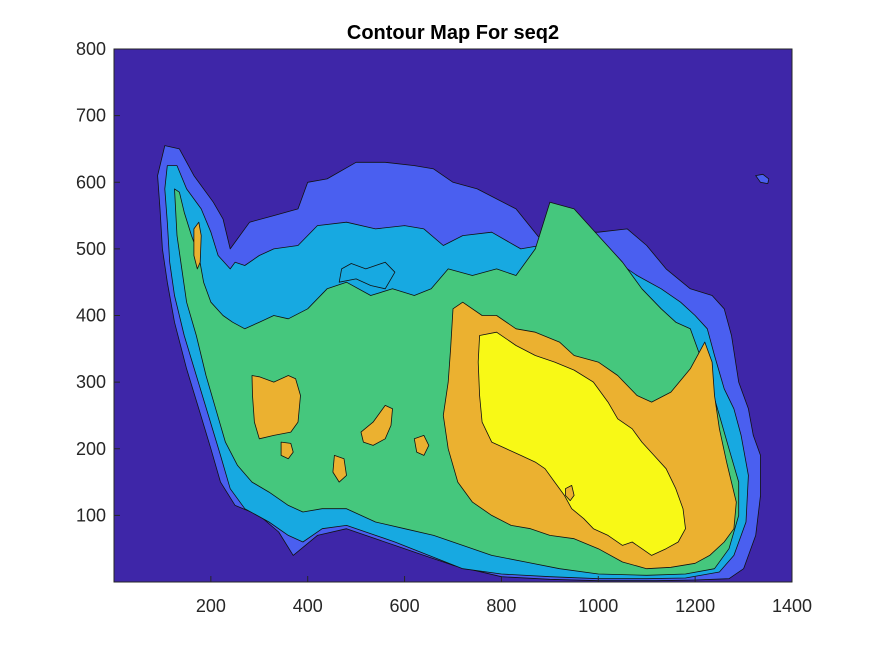 The height and width of the screenshot is (656, 875). Describe the element at coordinates (211, 606) in the screenshot. I see `x-tick-label: 200` at that location.